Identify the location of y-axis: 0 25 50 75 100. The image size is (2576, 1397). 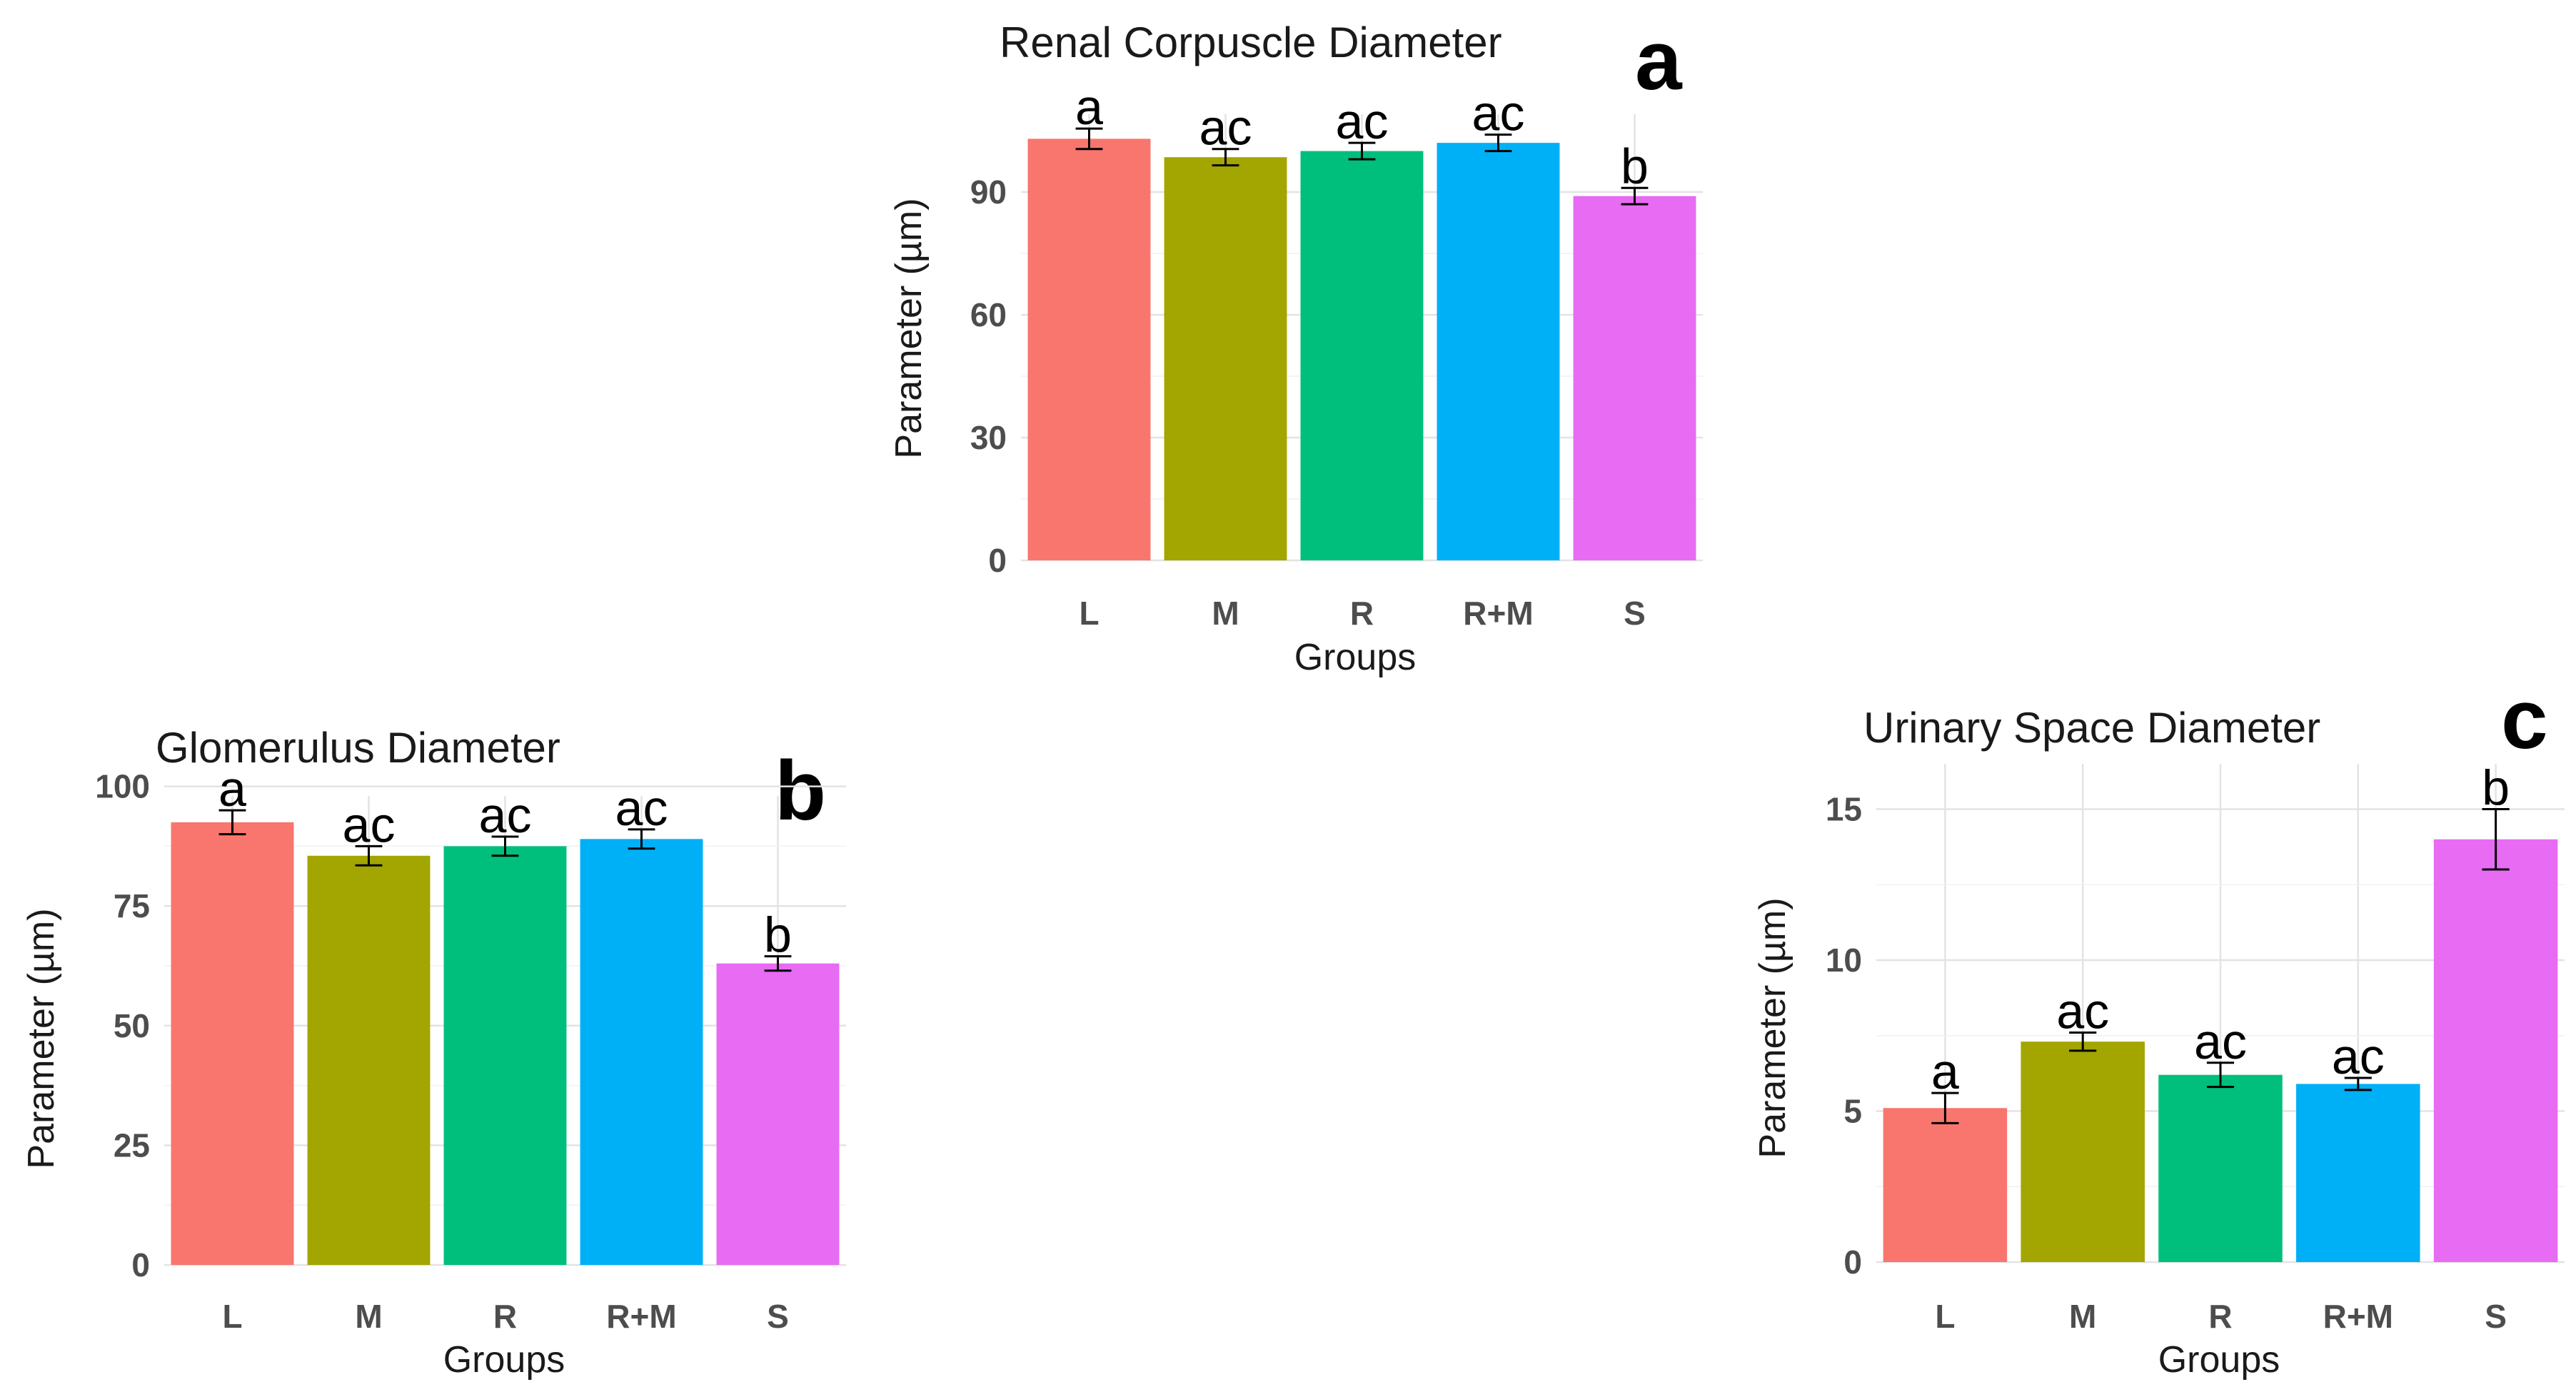
(123, 1025).